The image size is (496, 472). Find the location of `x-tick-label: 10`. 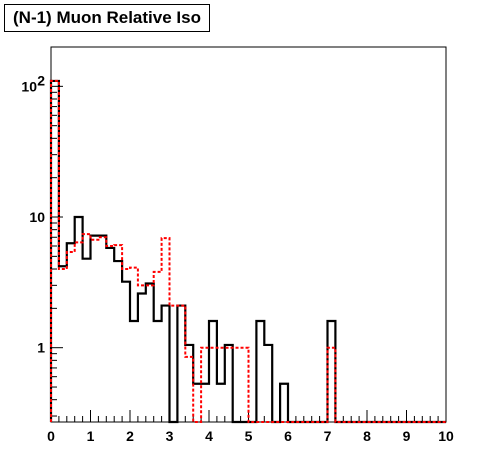

x-tick-label: 10 is located at coordinates (446, 436).